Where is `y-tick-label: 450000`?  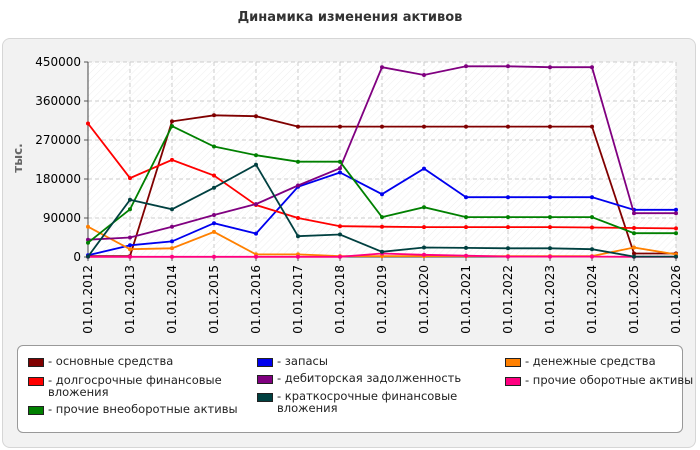 y-tick-label: 450000 is located at coordinates (58, 62).